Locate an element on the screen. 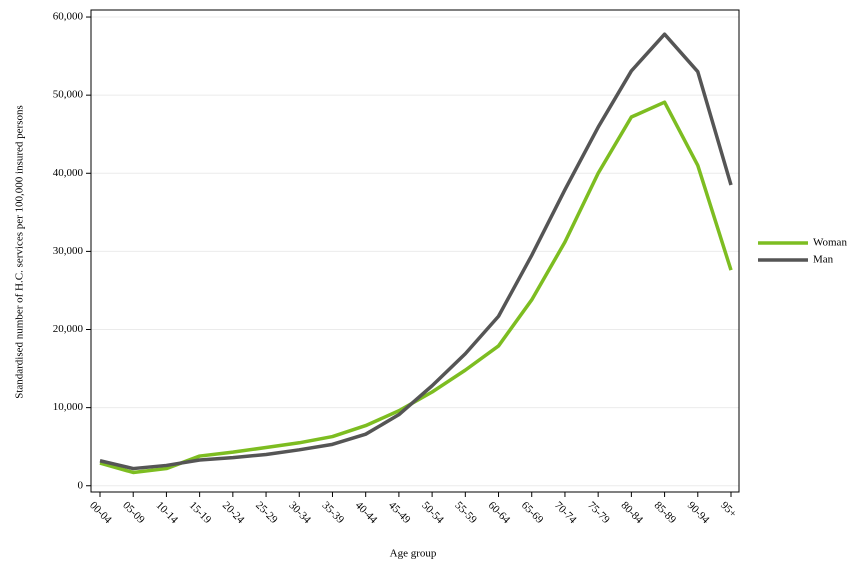 This screenshot has height=576, width=864. y-tick-label: 30,000 is located at coordinates (68, 251).